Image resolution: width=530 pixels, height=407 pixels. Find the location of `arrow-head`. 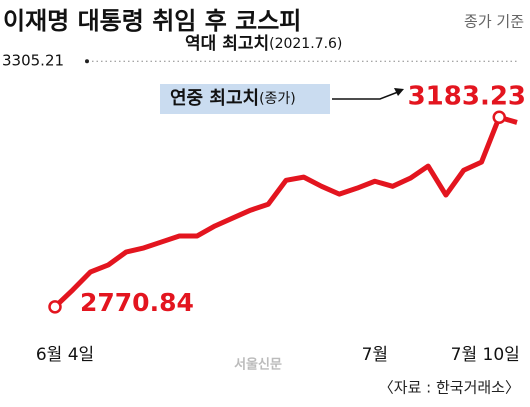

arrow-head is located at coordinates (399, 92).